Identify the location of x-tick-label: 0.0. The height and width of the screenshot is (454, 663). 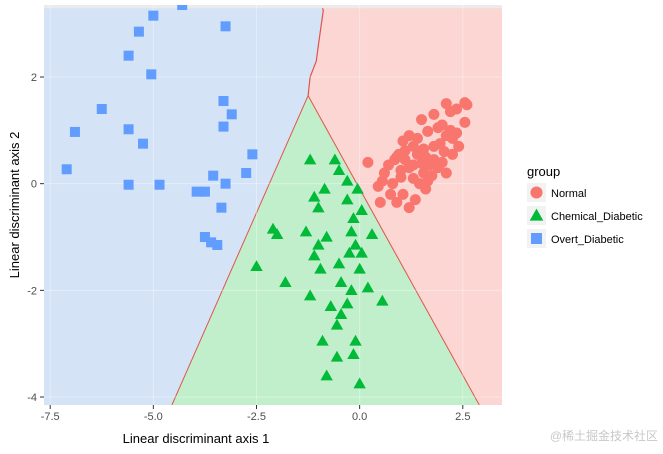
(359, 417).